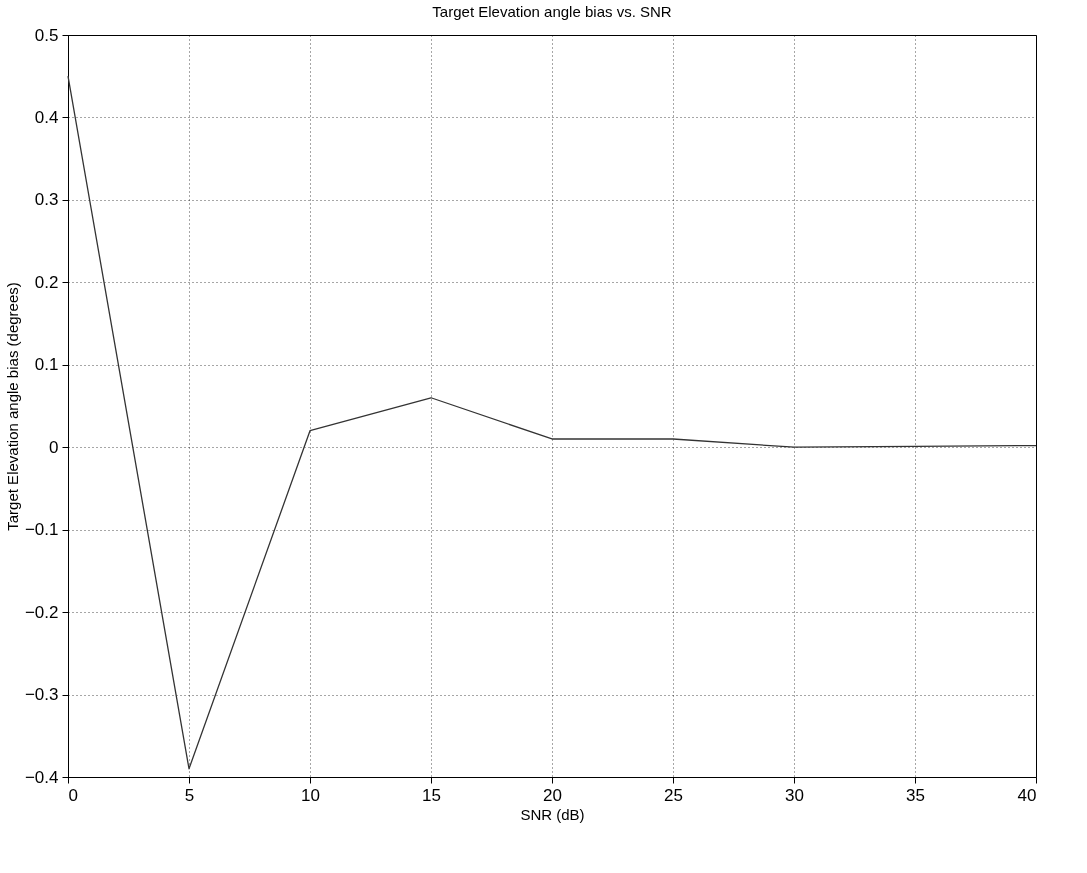 The height and width of the screenshot is (873, 1087). Describe the element at coordinates (431, 795) in the screenshot. I see `x-tick-label: 15` at that location.